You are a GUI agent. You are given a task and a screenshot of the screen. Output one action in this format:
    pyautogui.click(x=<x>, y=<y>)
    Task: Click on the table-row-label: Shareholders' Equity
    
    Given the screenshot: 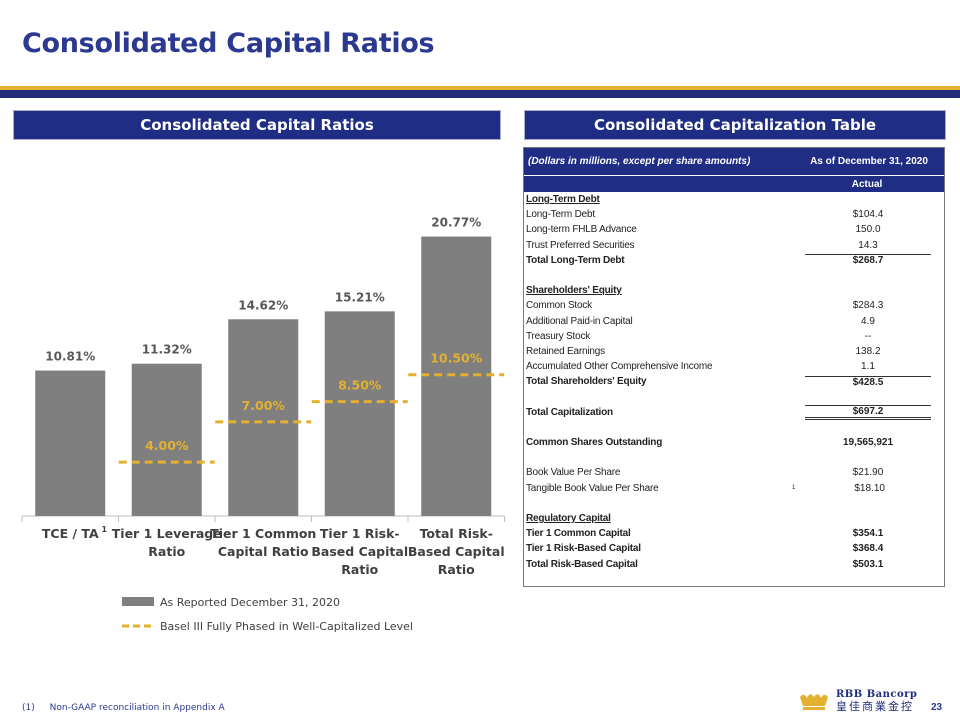 What is the action you would take?
    pyautogui.click(x=574, y=291)
    